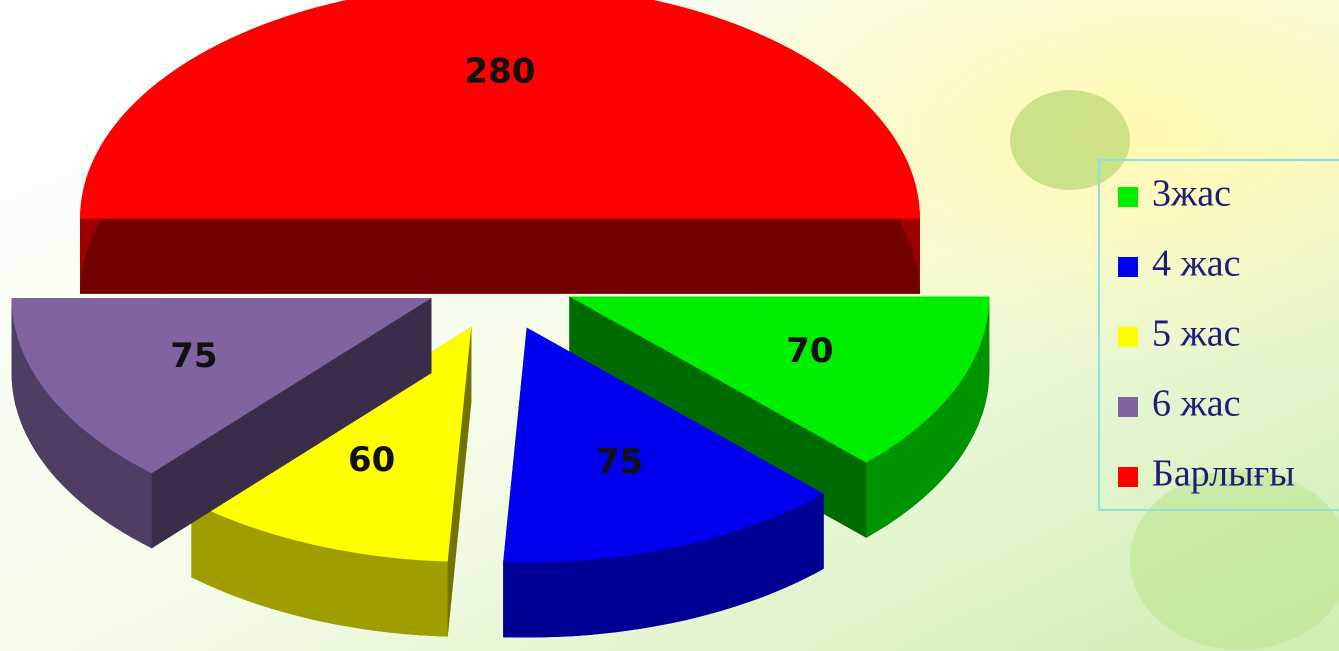 The image size is (1339, 651). What do you see at coordinates (500, 72) in the screenshot?
I see `data-label: 280` at bounding box center [500, 72].